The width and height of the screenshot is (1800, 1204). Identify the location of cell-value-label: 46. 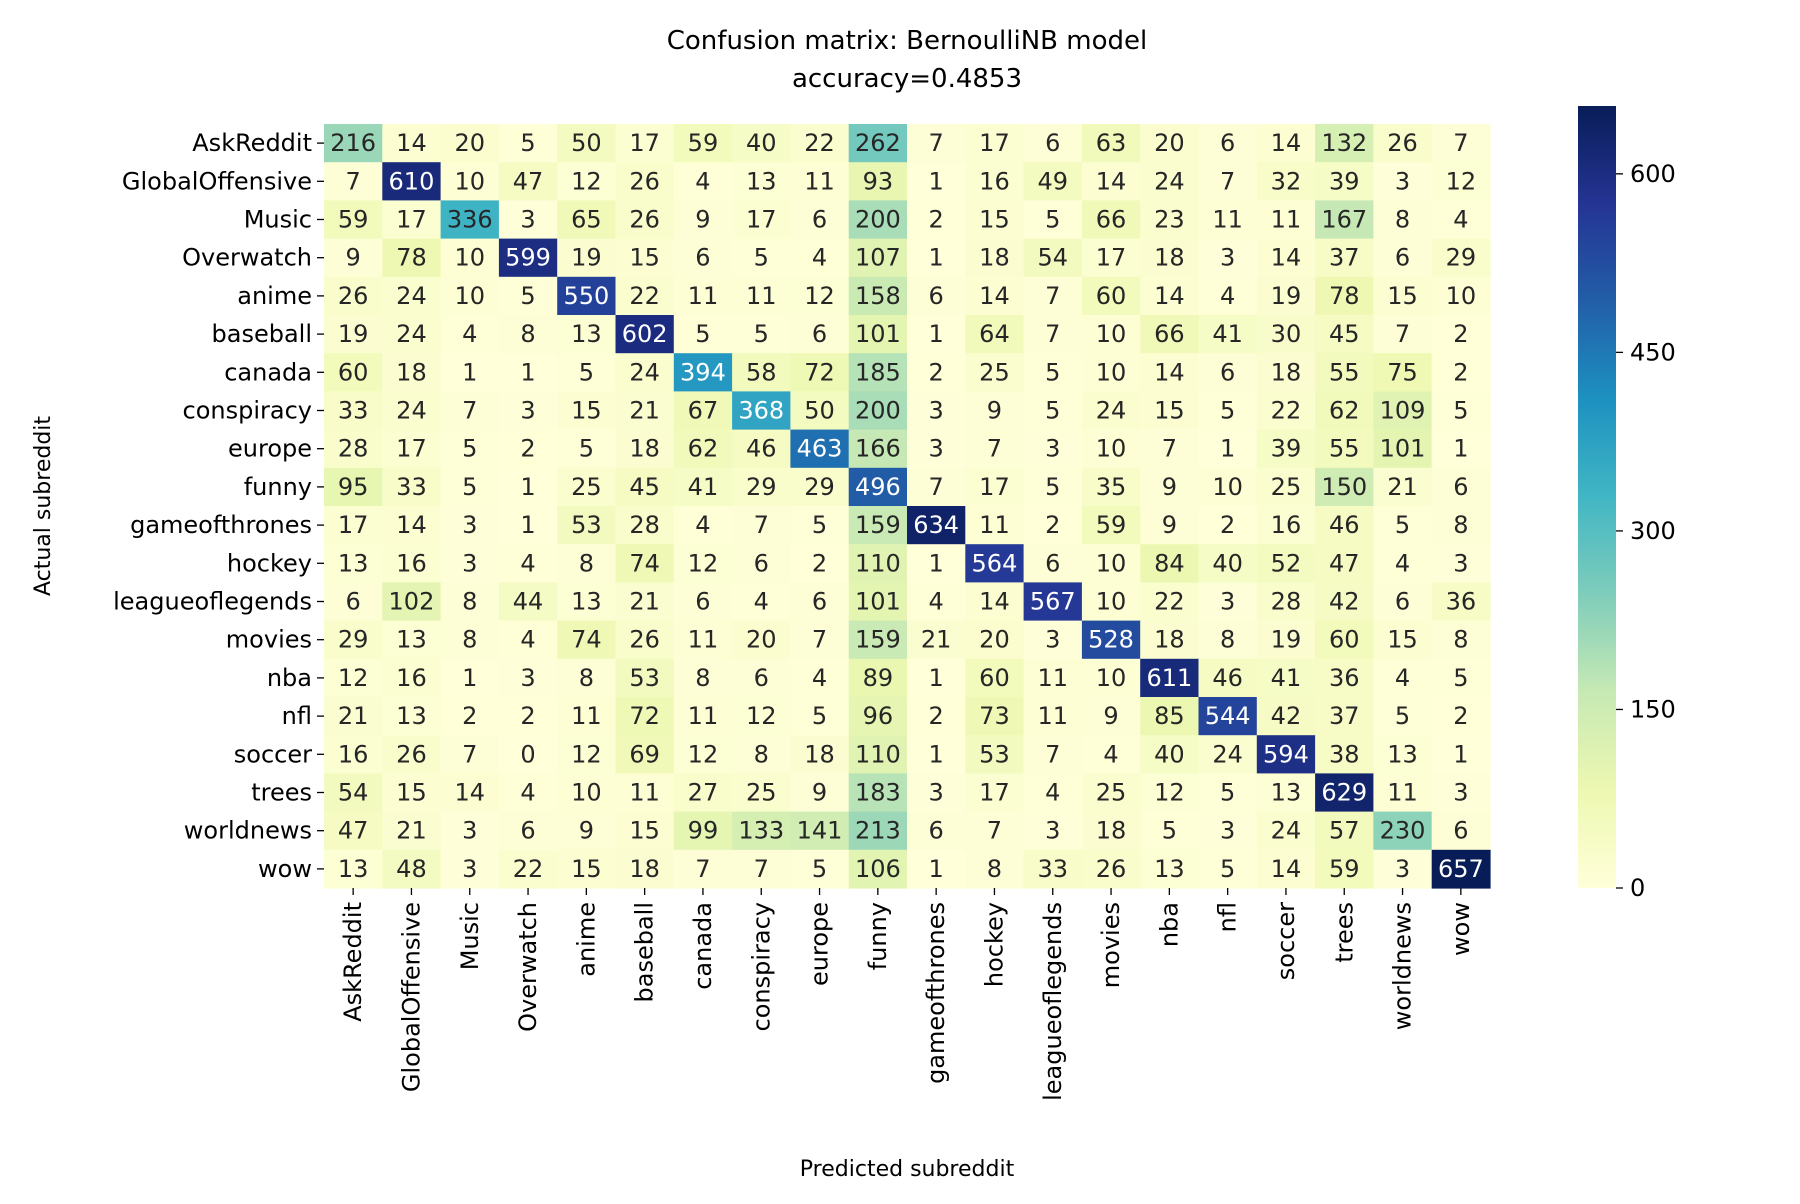
(761, 449).